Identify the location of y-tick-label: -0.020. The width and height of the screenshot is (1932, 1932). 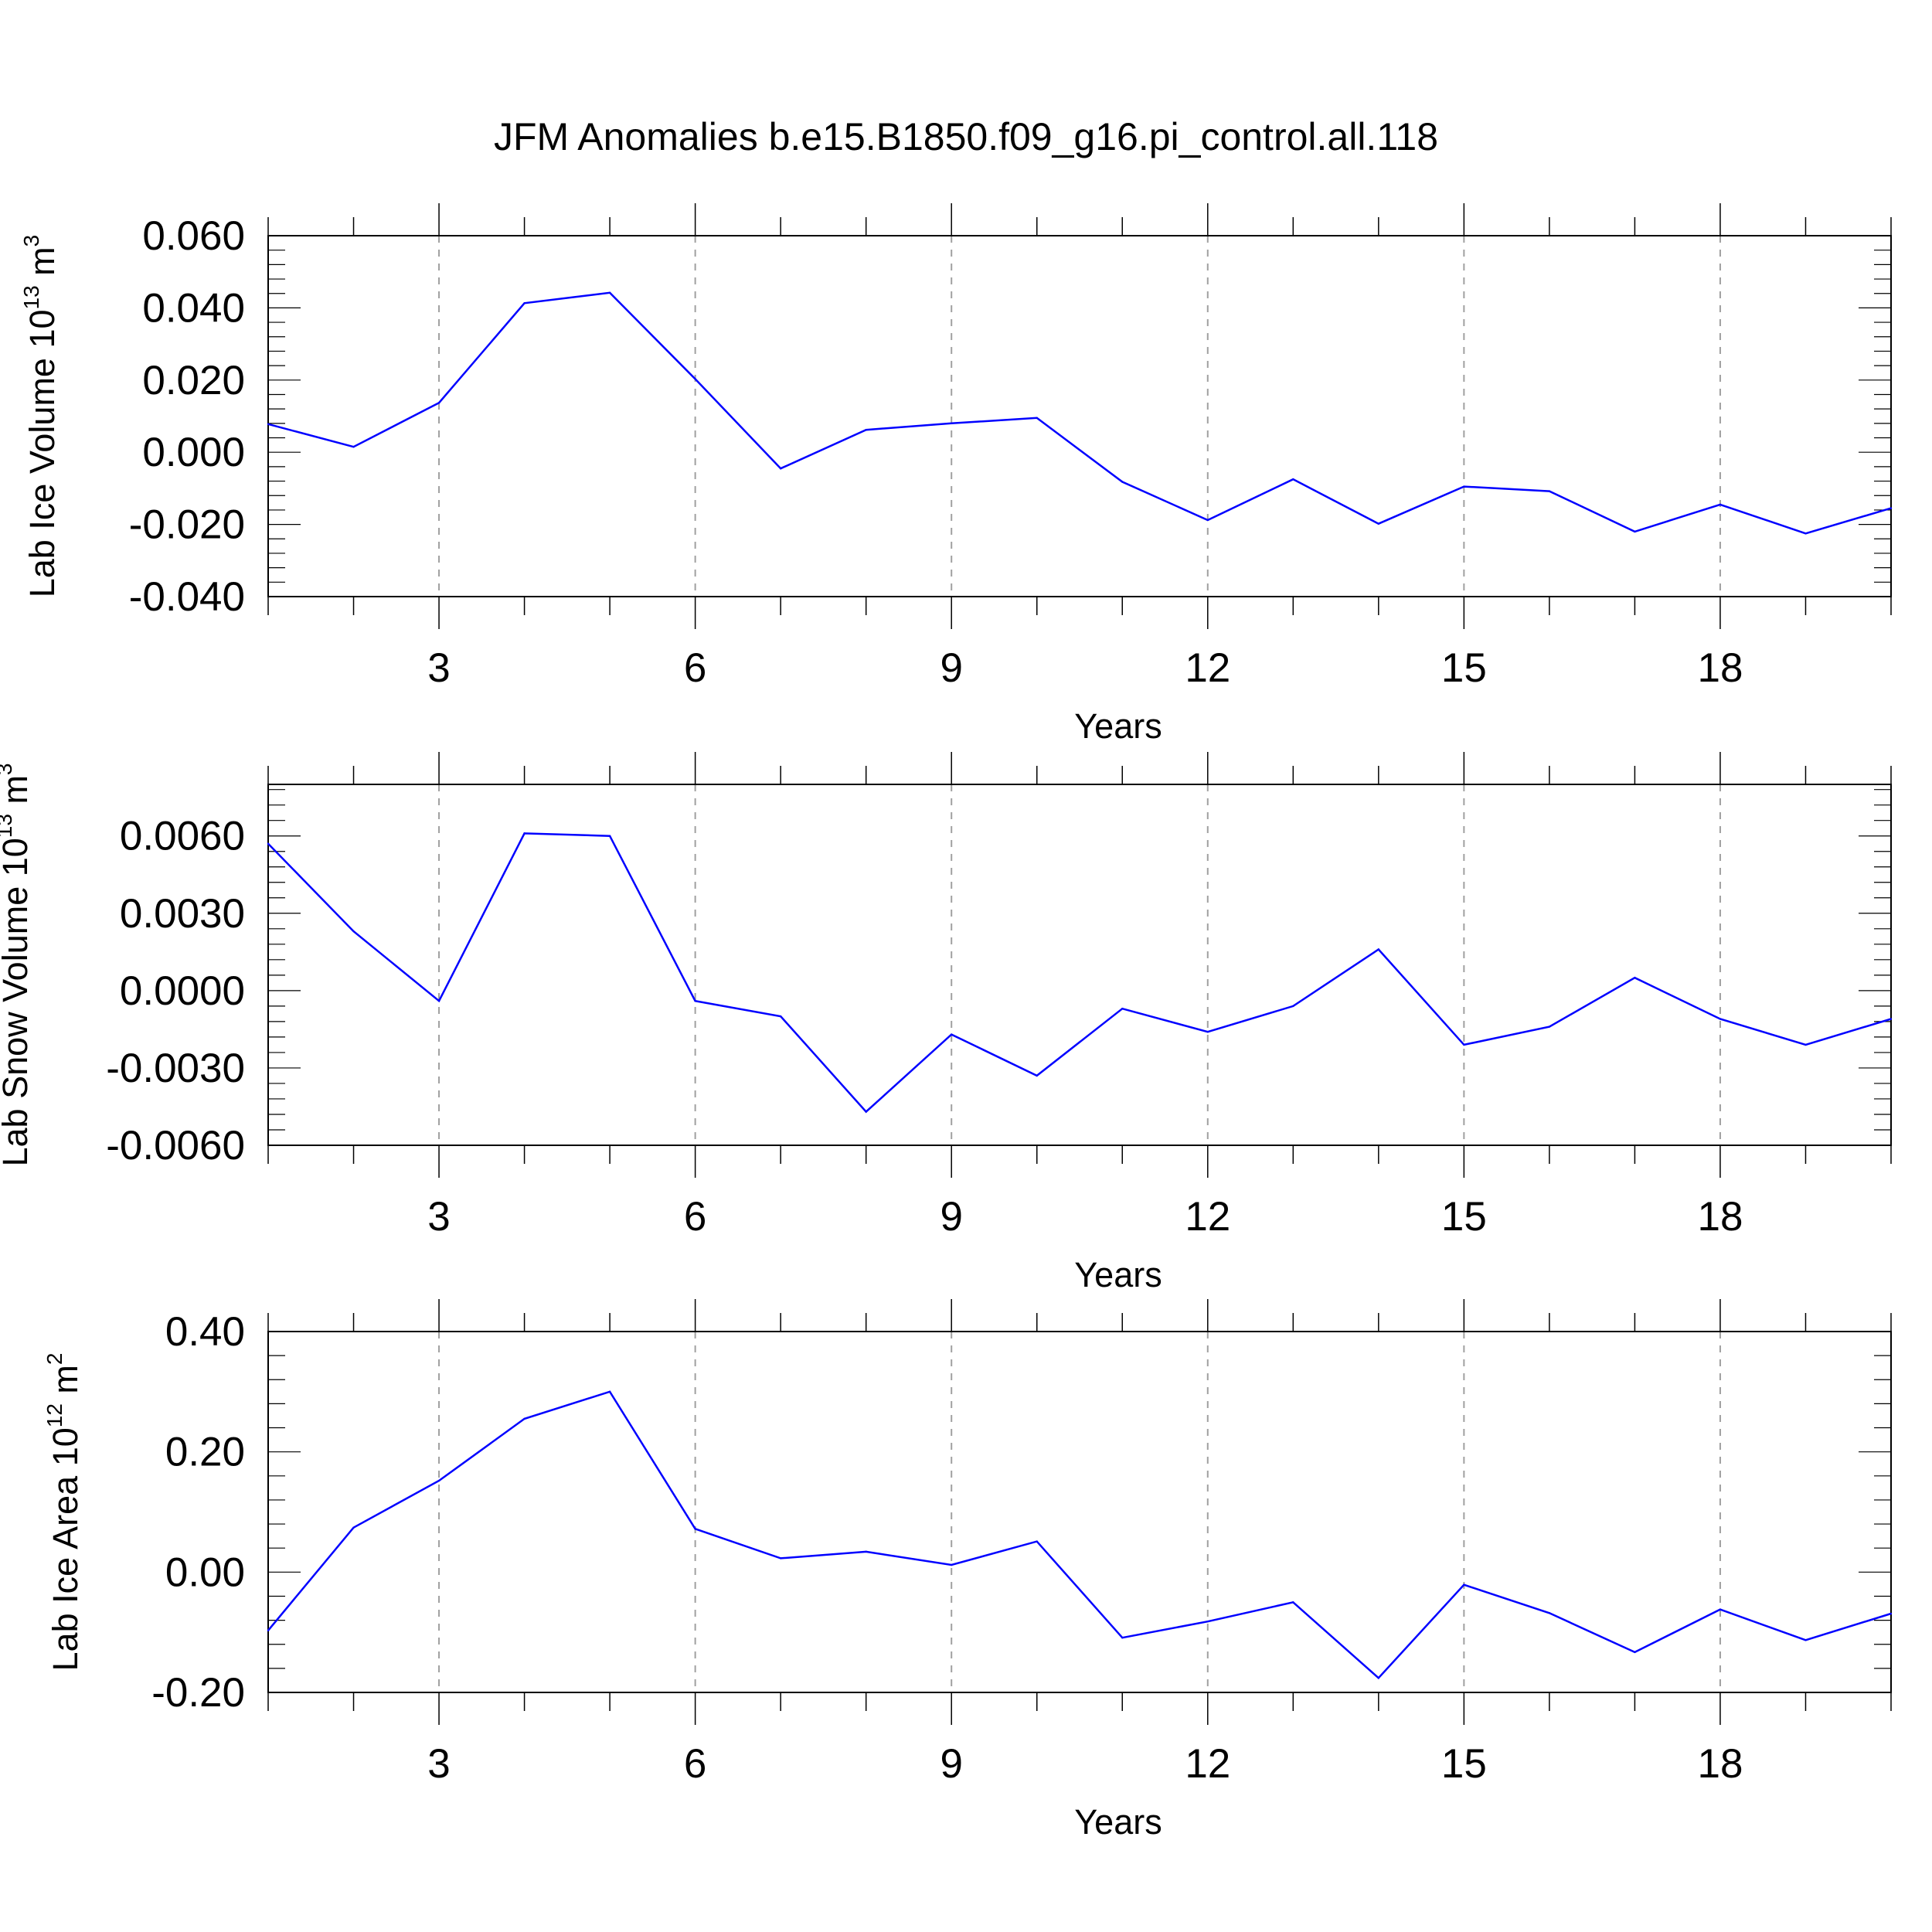
(187, 525).